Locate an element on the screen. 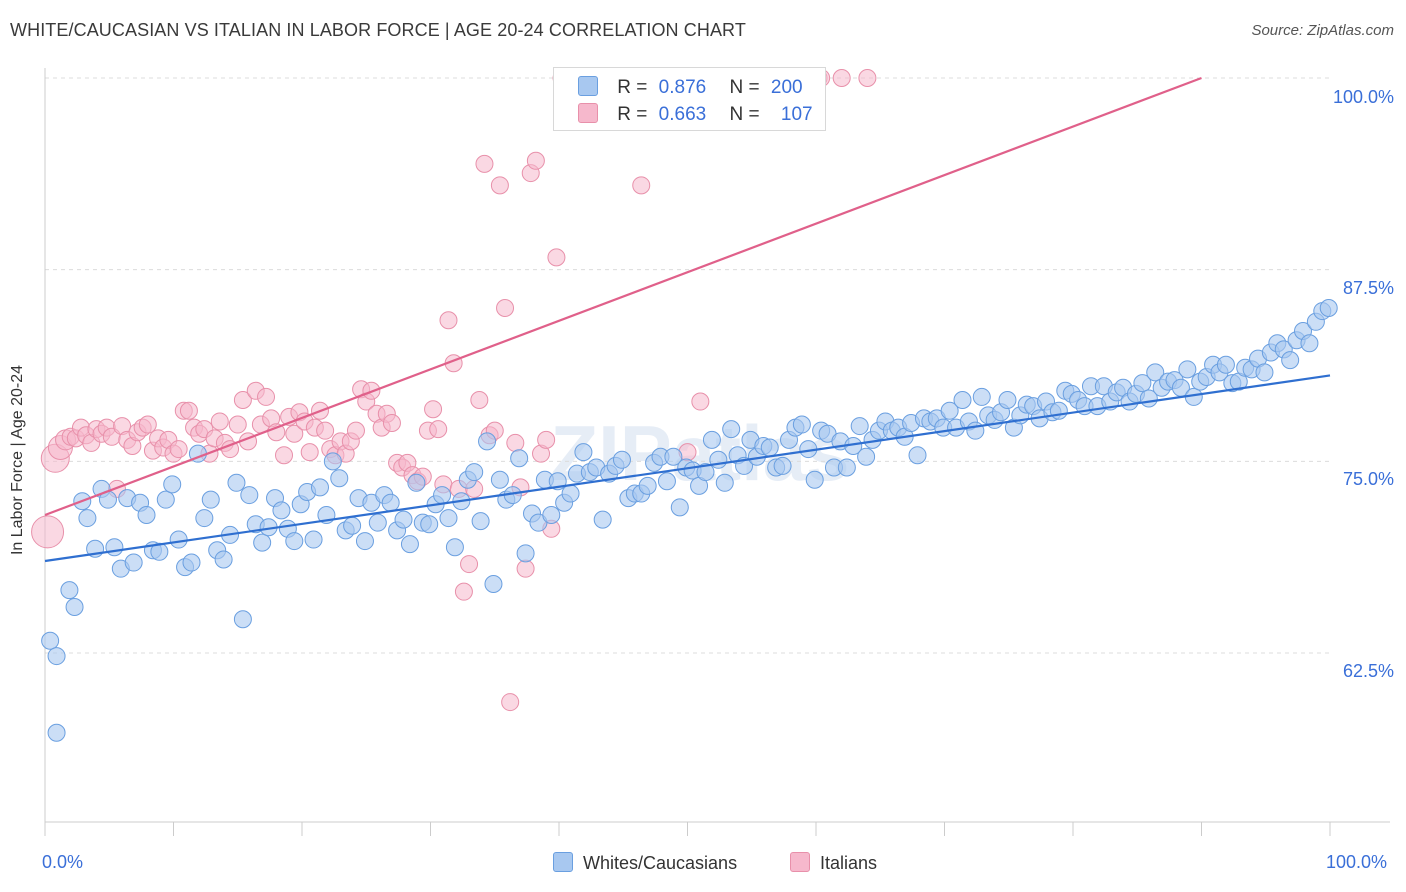 Image resolution: width=1406 pixels, height=892 pixels. legend-row-italians: R = 0.663 N = 107 is located at coordinates (695, 114).